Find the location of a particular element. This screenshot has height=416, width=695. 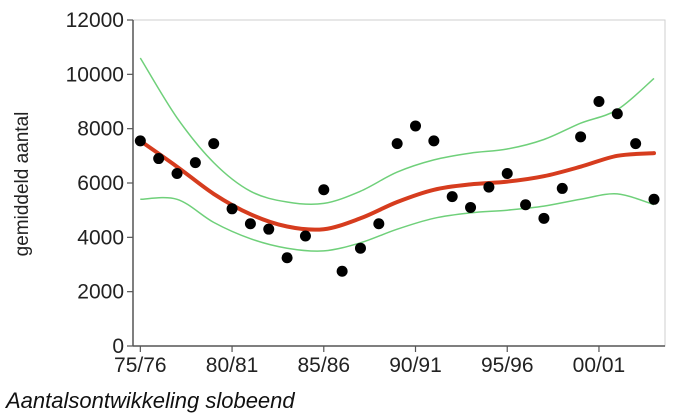

x-tick-label: 75/76 is located at coordinates (140, 365).